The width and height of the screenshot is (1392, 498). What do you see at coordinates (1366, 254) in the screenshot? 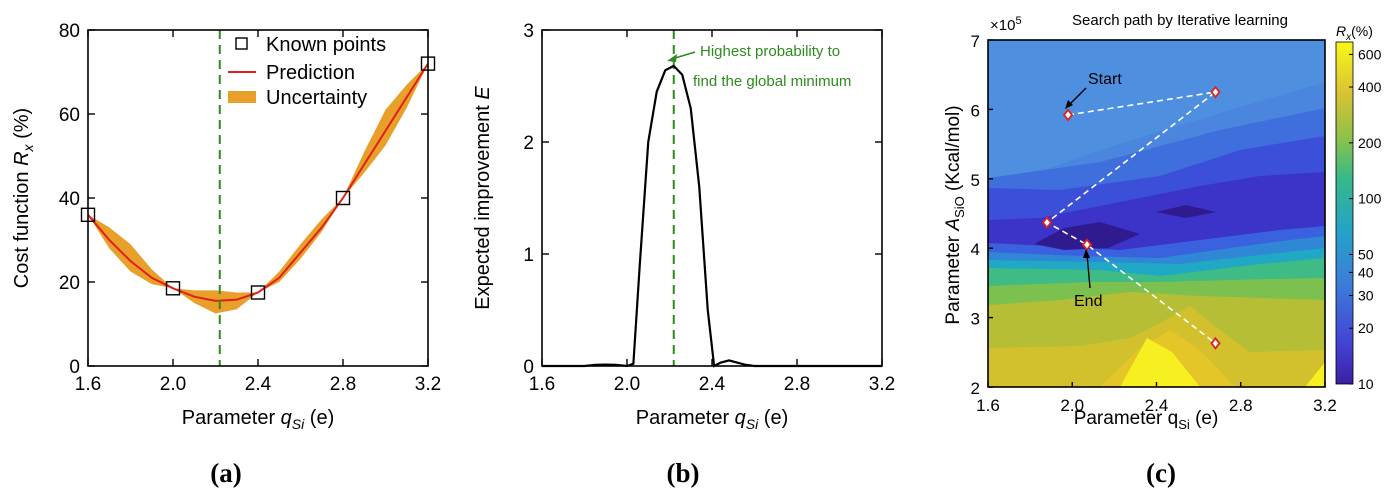
I see `colorbar-tick-label: 50` at bounding box center [1366, 254].